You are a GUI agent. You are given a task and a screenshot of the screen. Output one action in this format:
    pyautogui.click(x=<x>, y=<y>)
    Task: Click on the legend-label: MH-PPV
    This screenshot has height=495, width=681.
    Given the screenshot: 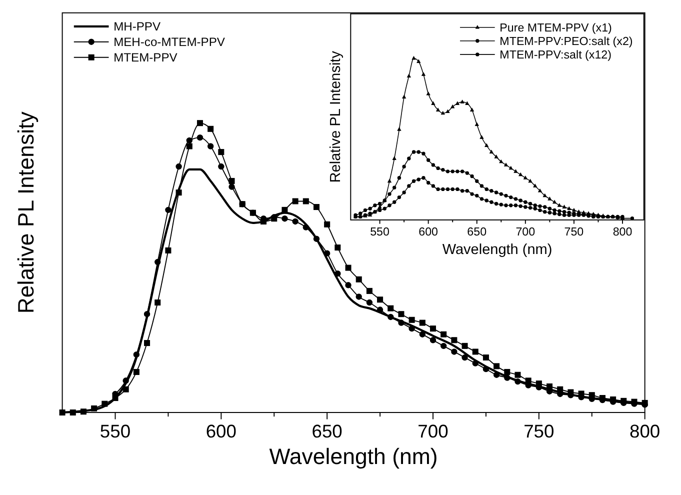 What is the action you would take?
    pyautogui.click(x=137, y=27)
    